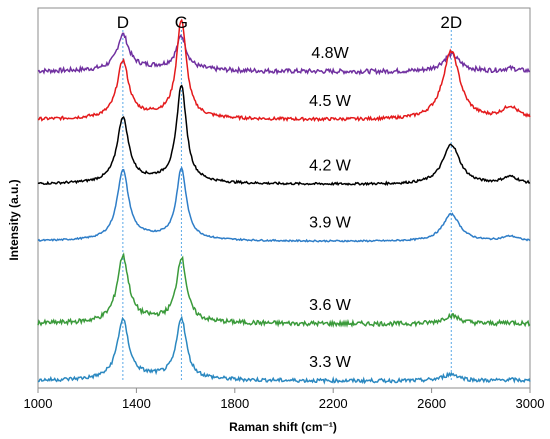 Image resolution: width=550 pixels, height=439 pixels. I want to click on series-label: 4.2 W, so click(330, 166).